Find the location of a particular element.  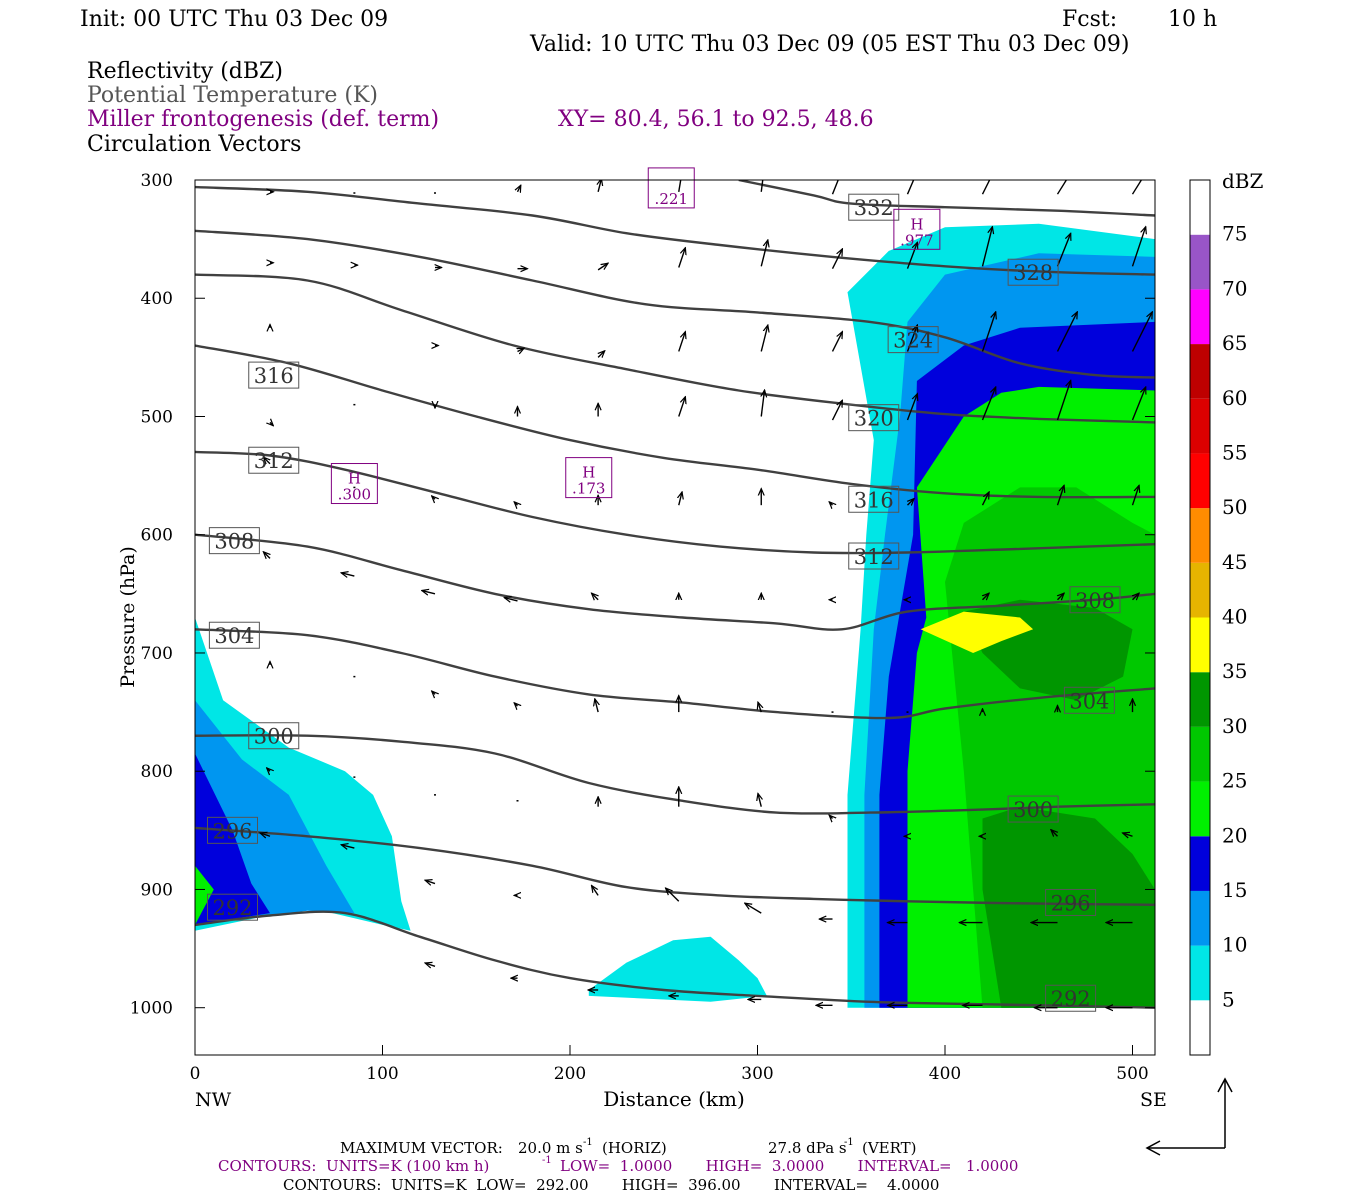

miller-high-value: .221 is located at coordinates (671, 199).